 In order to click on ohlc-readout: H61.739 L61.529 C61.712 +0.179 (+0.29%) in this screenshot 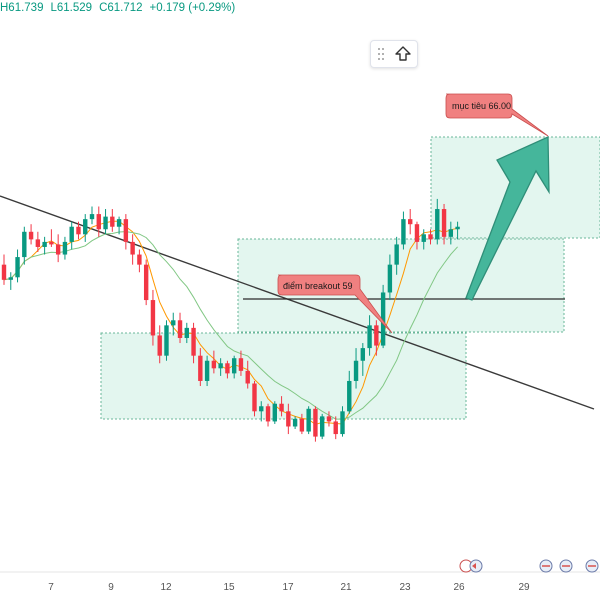, I will do `click(121, 8)`.